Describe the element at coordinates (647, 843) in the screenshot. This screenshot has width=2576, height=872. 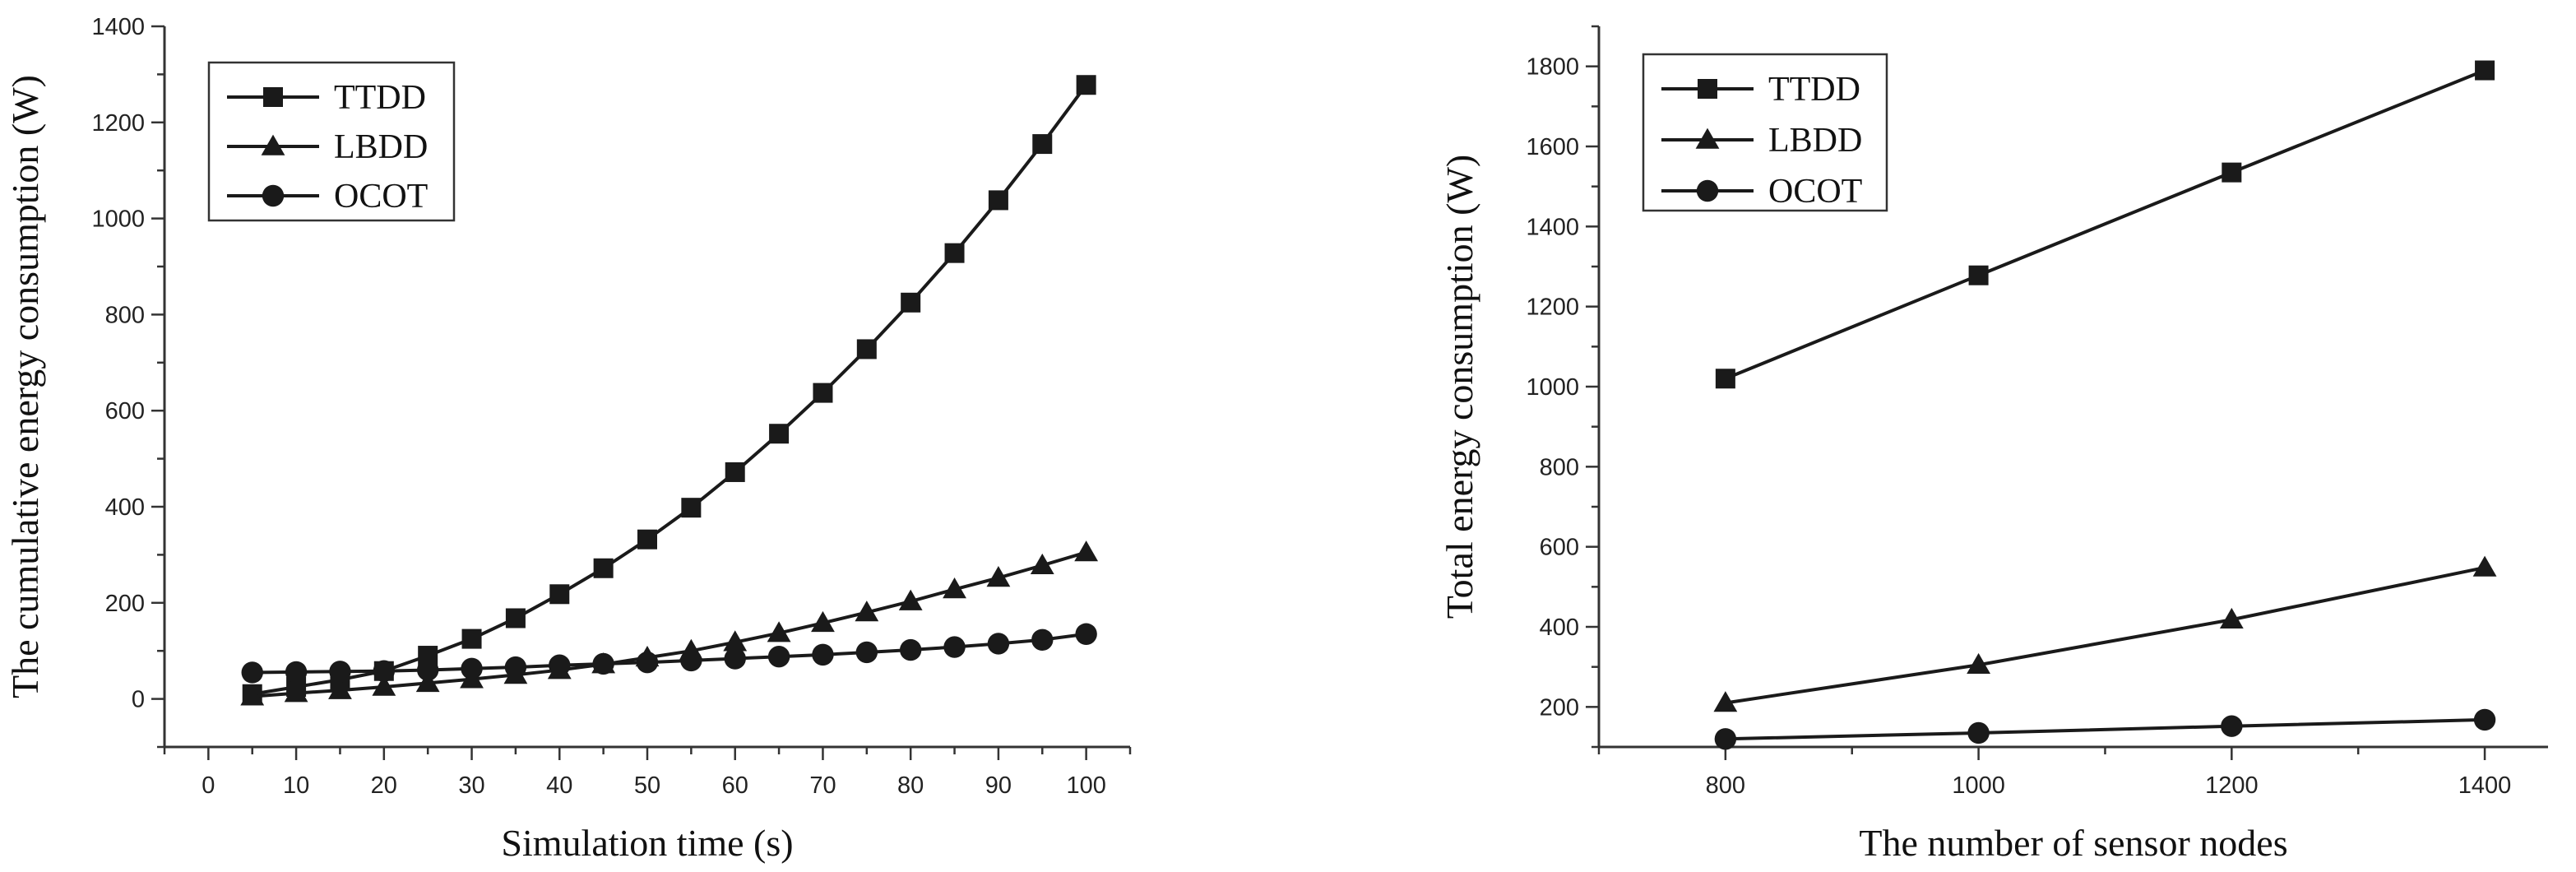
I see `x-axis-title: Simulation time (s)` at that location.